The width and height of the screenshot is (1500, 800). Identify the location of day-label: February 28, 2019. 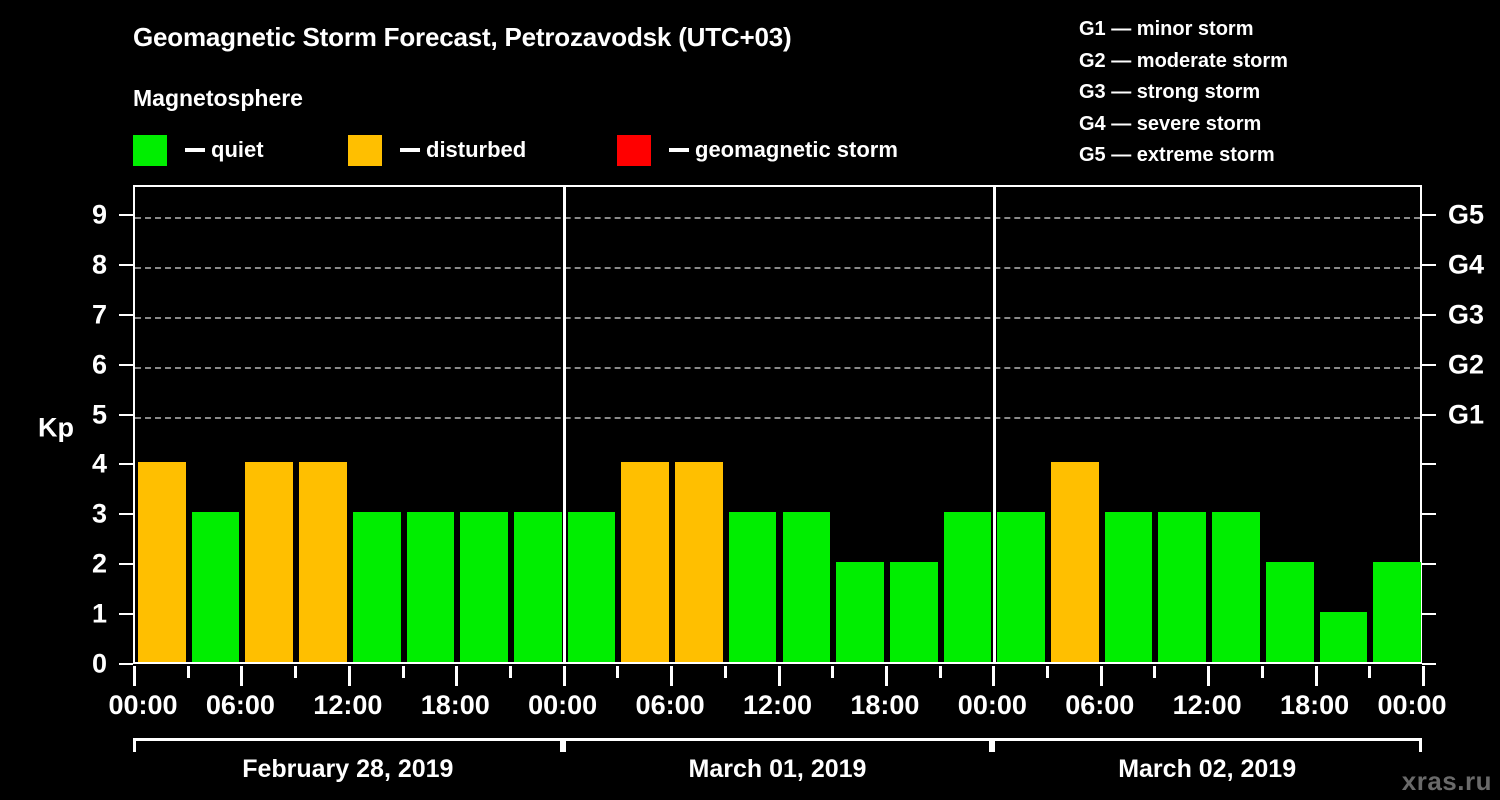
(348, 769).